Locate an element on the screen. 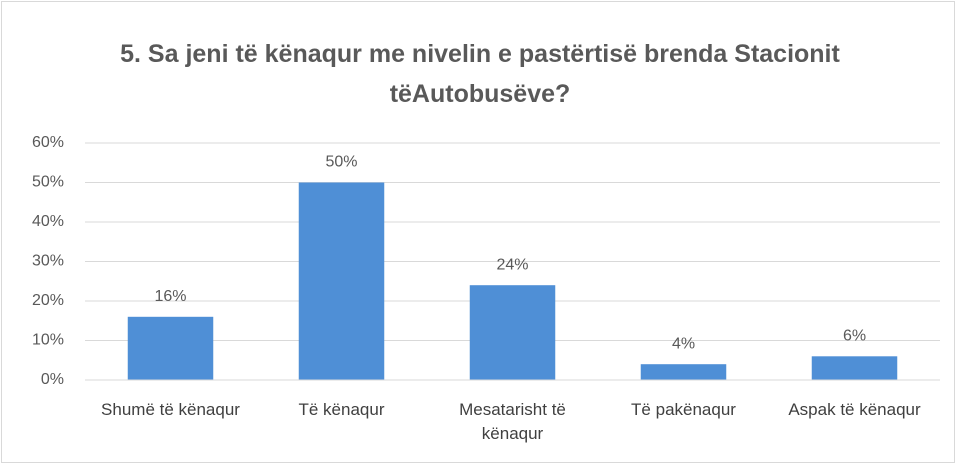 This screenshot has height=465, width=957. data-label: 4% is located at coordinates (683, 343).